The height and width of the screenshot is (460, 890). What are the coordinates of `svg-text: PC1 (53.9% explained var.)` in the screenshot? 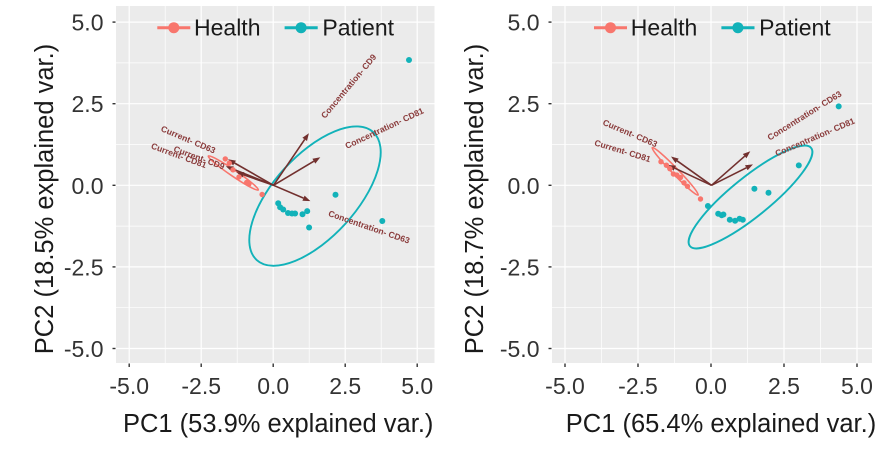 It's located at (278, 424).